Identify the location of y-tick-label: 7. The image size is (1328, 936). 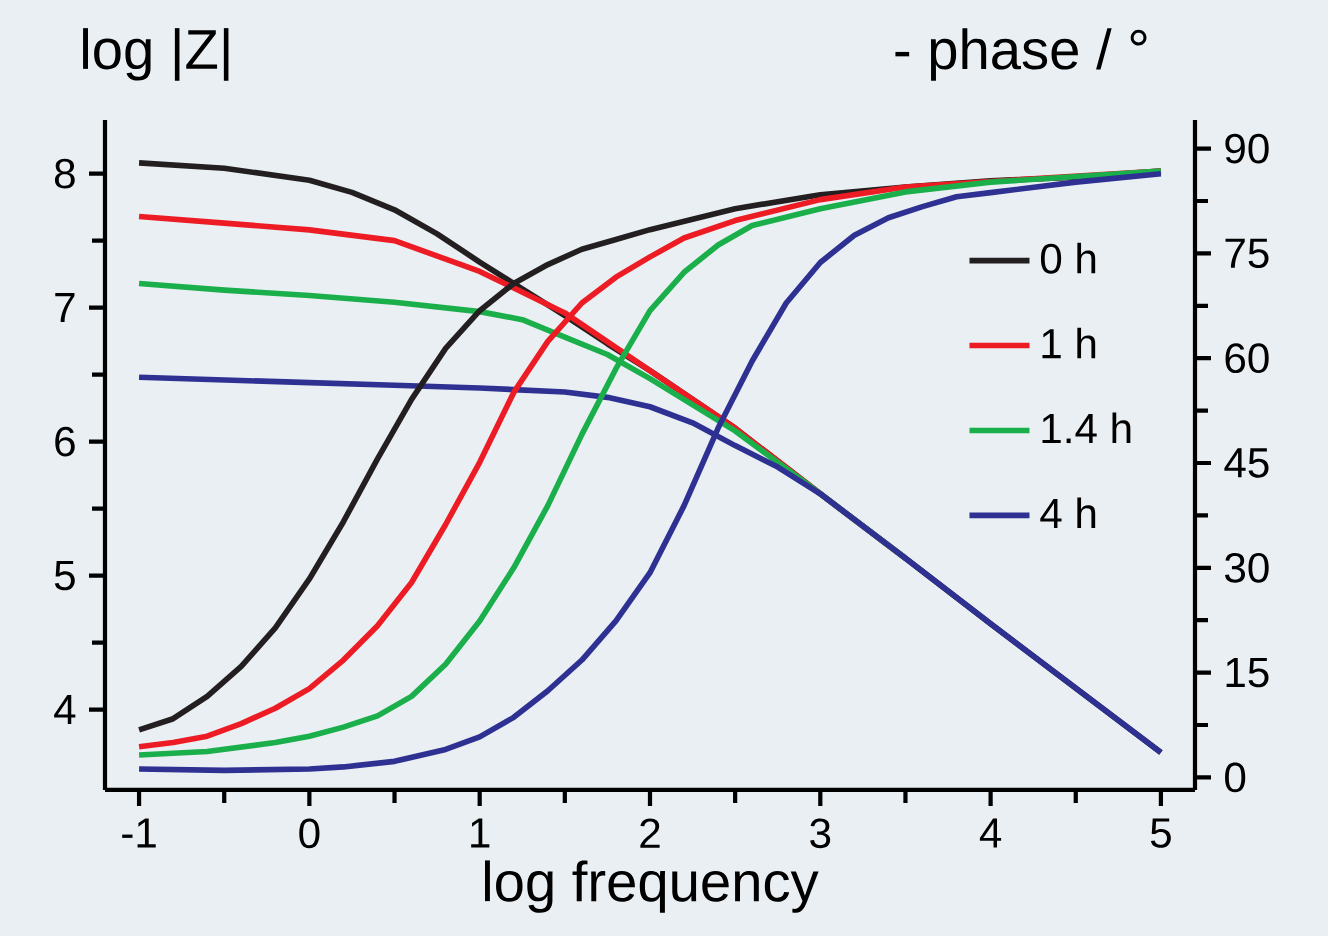
(65, 308).